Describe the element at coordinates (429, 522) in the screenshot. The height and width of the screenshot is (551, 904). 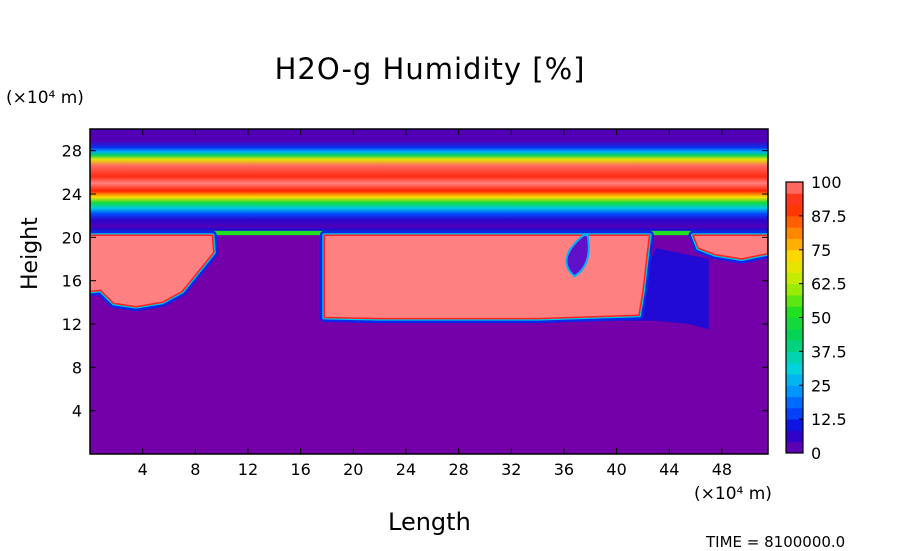
I see `x-axis-label: Length` at that location.